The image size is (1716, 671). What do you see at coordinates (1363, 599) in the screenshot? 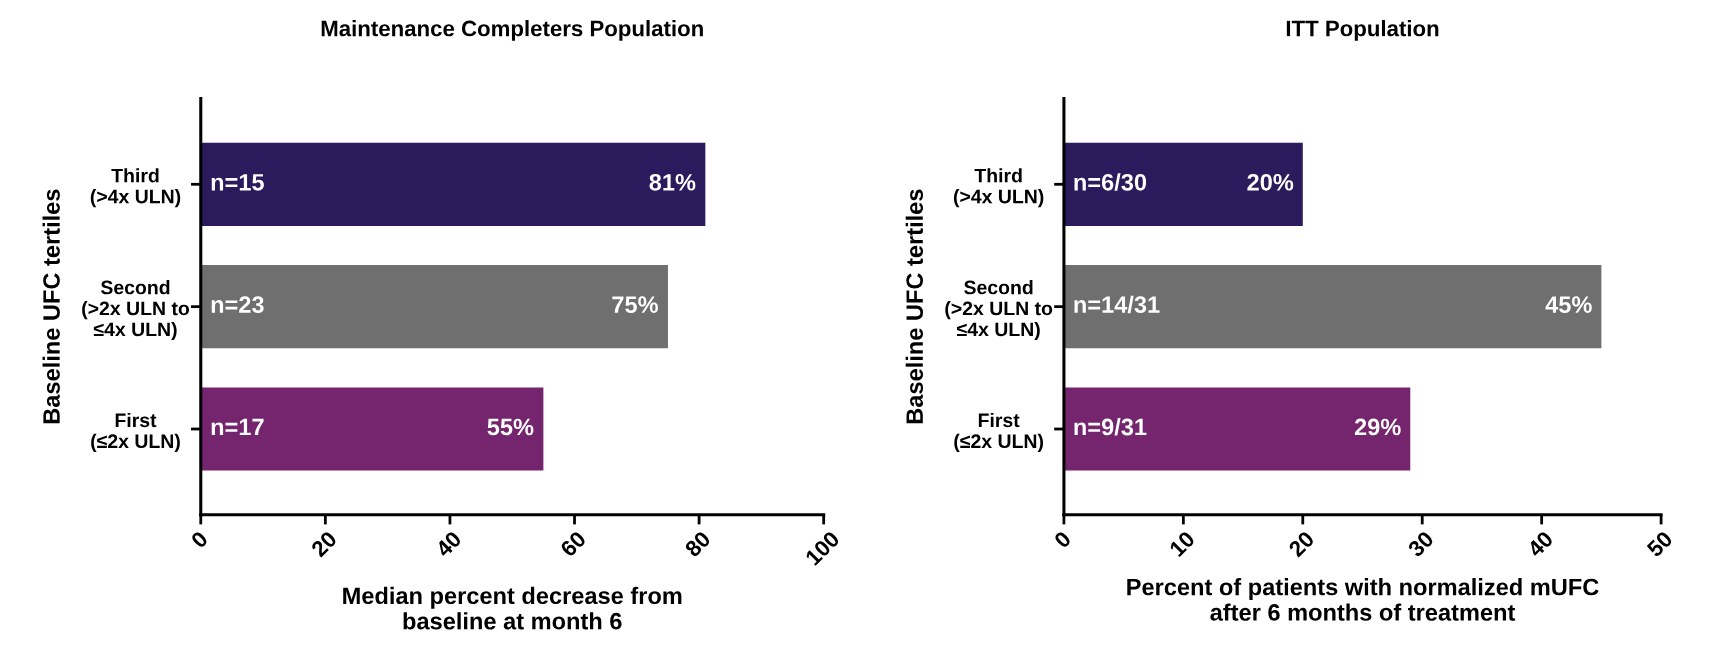
I see `x-axis-title: Percent of patients with normalized mUFC after 6 months of treatment` at bounding box center [1363, 599].